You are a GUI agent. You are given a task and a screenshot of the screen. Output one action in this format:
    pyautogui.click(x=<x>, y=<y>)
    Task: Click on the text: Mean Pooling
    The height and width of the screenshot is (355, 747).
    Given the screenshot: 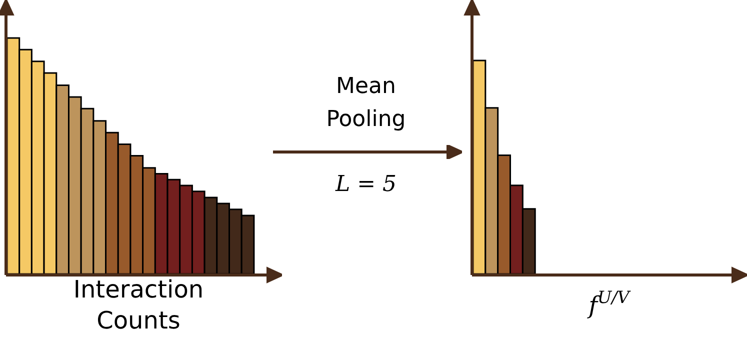 What is the action you would take?
    pyautogui.click(x=366, y=103)
    